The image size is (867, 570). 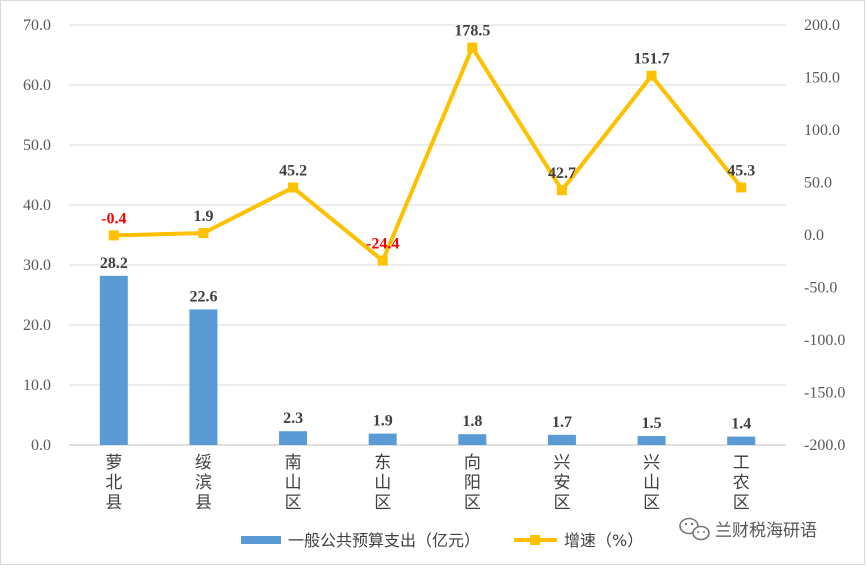 I want to click on right-tick-label: -150.0, so click(x=824, y=393).